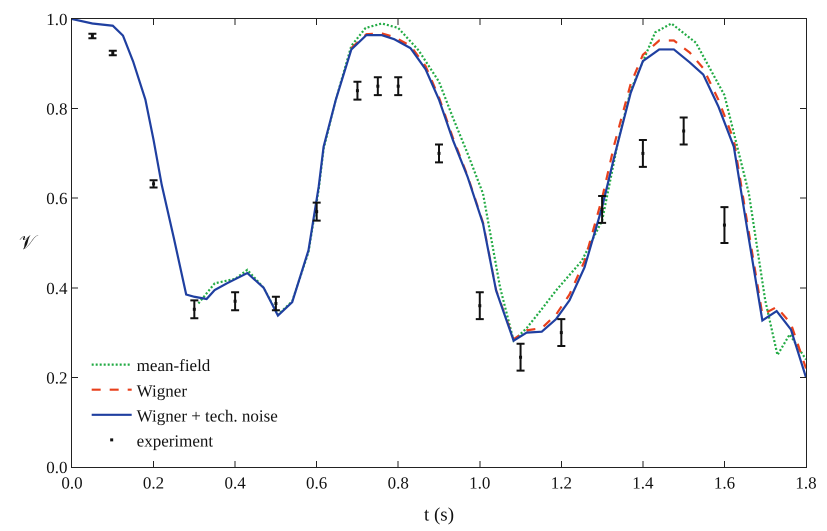  What do you see at coordinates (479, 483) in the screenshot?
I see `x-tick-label: 1.0` at bounding box center [479, 483].